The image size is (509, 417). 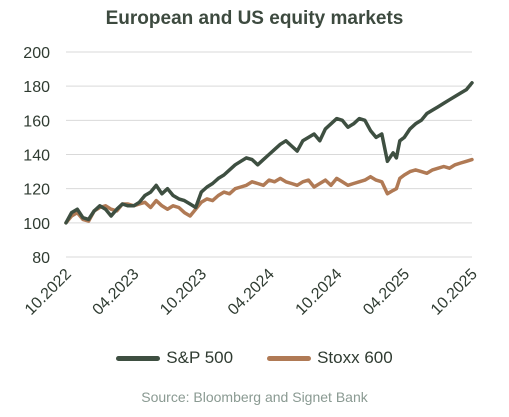 What do you see at coordinates (116, 292) in the screenshot?
I see `x-tick-label: 04.2023` at bounding box center [116, 292].